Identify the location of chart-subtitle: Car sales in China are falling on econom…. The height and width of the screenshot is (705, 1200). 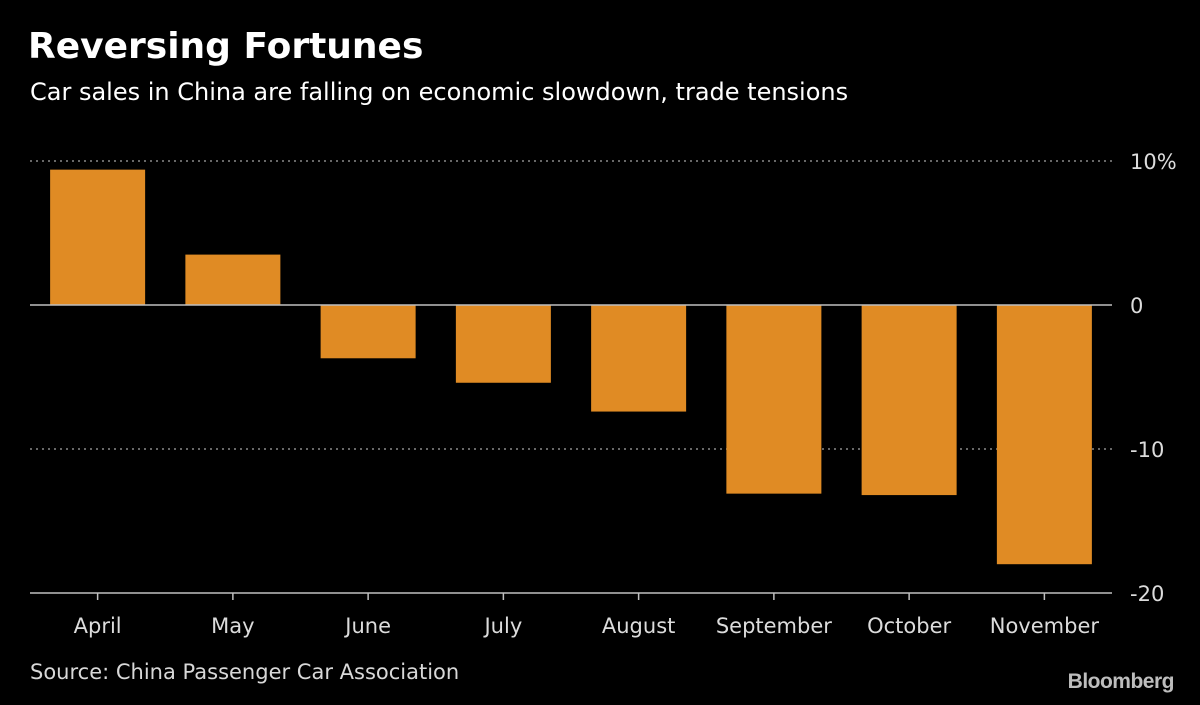
(439, 92).